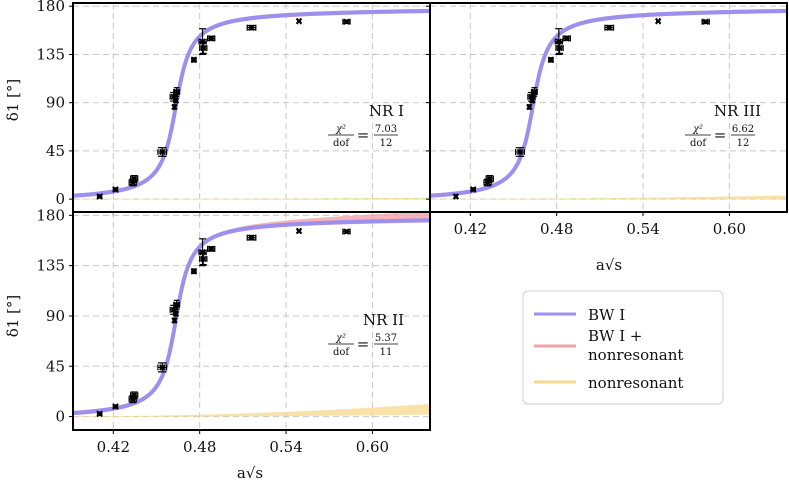 The width and height of the screenshot is (789, 483). What do you see at coordinates (386, 352) in the screenshot?
I see `dof-value: 11` at bounding box center [386, 352].